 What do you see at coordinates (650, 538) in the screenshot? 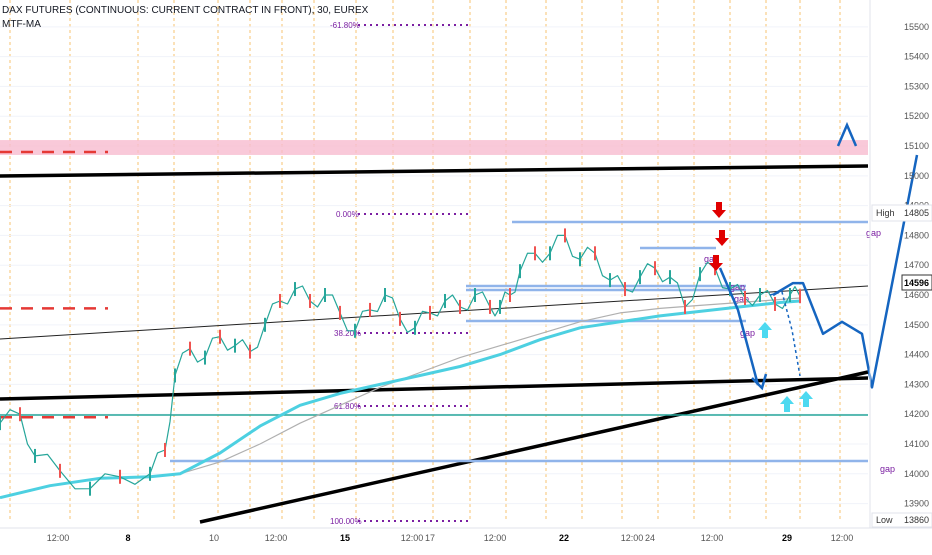
I see `time-axis-tick: 24` at bounding box center [650, 538].